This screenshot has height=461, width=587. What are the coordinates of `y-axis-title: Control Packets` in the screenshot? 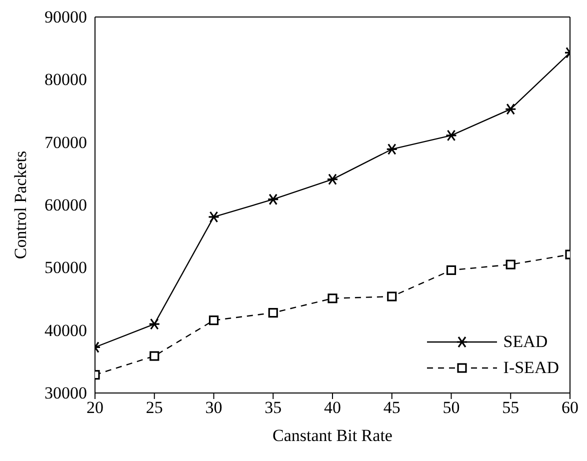 It's located at (20, 205).